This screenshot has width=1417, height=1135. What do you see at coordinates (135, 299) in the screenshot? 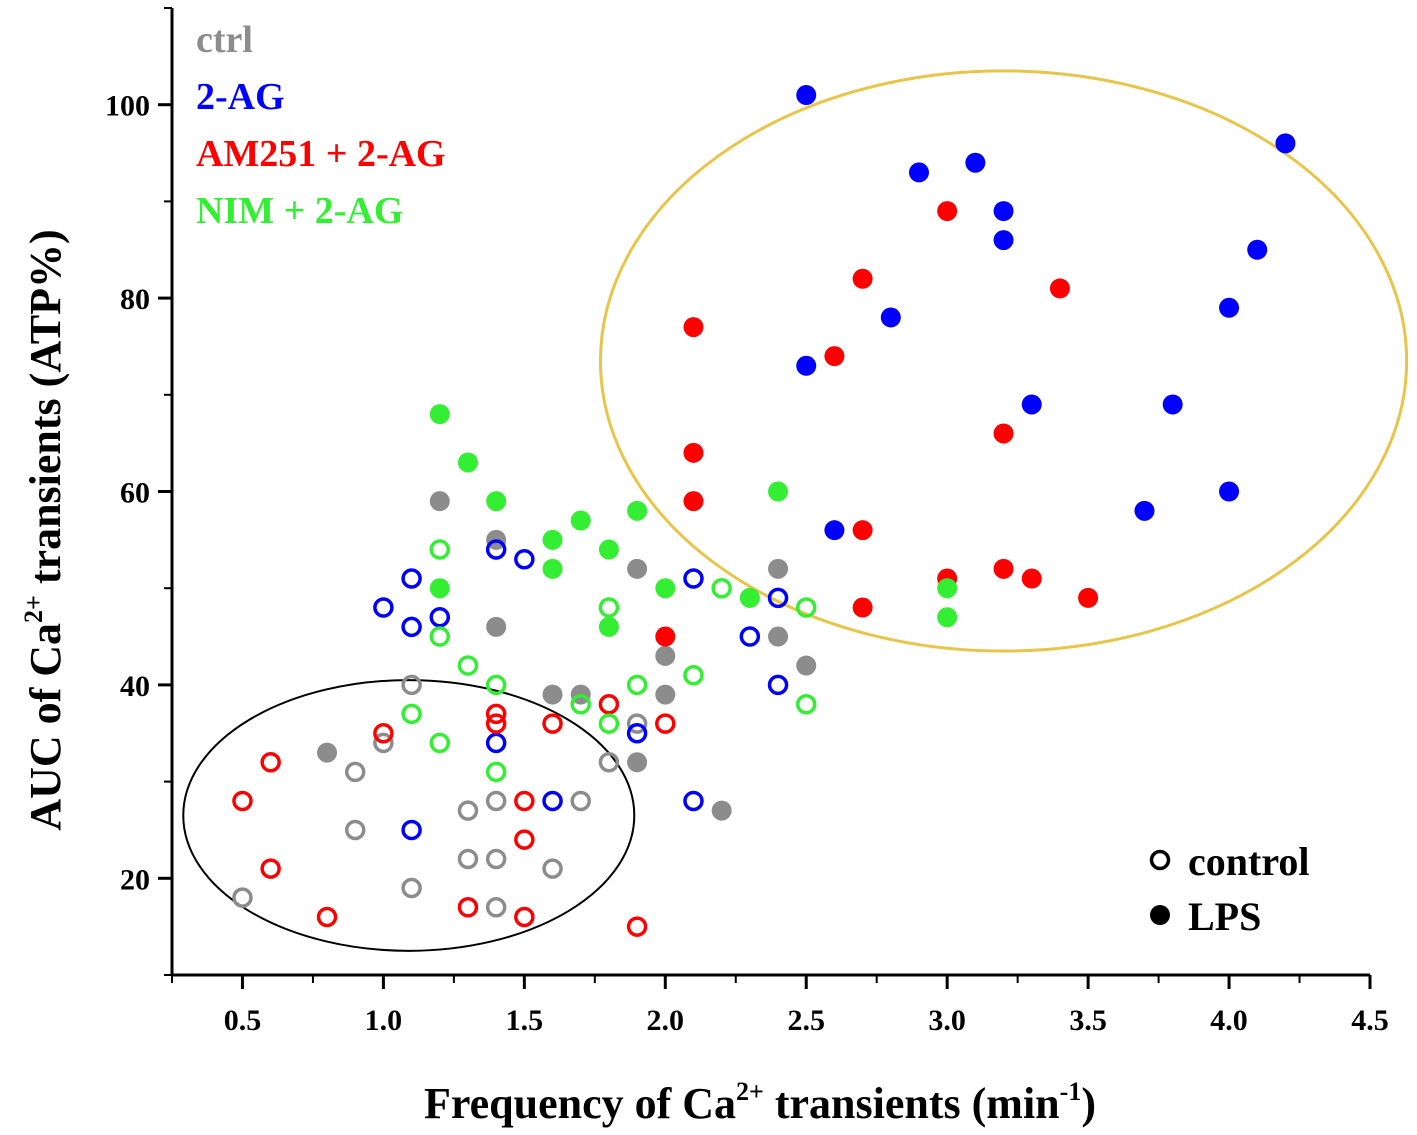
I see `y-tick-label: 80` at bounding box center [135, 299].